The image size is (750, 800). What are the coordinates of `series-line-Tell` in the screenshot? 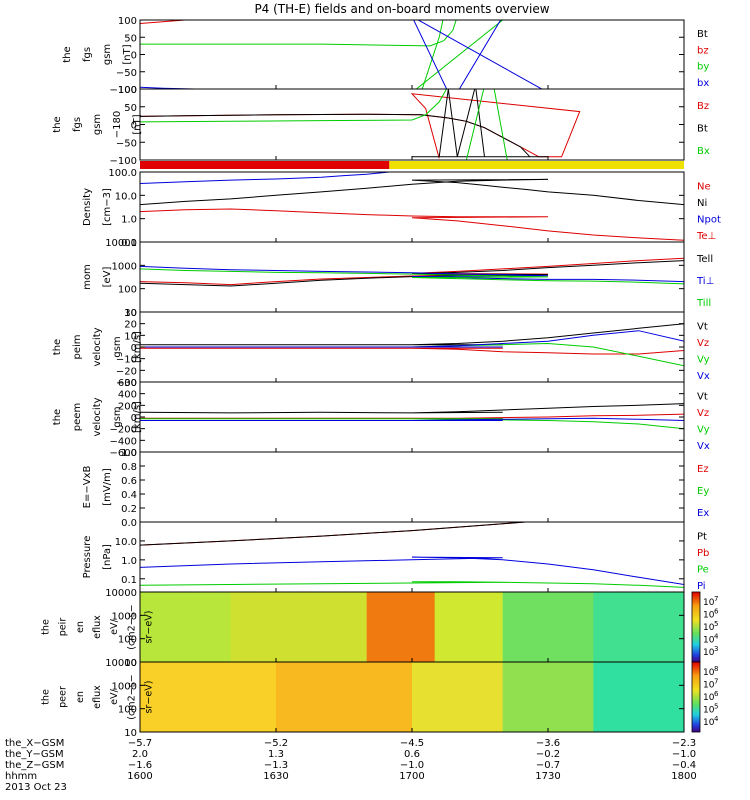 It's located at (412, 273).